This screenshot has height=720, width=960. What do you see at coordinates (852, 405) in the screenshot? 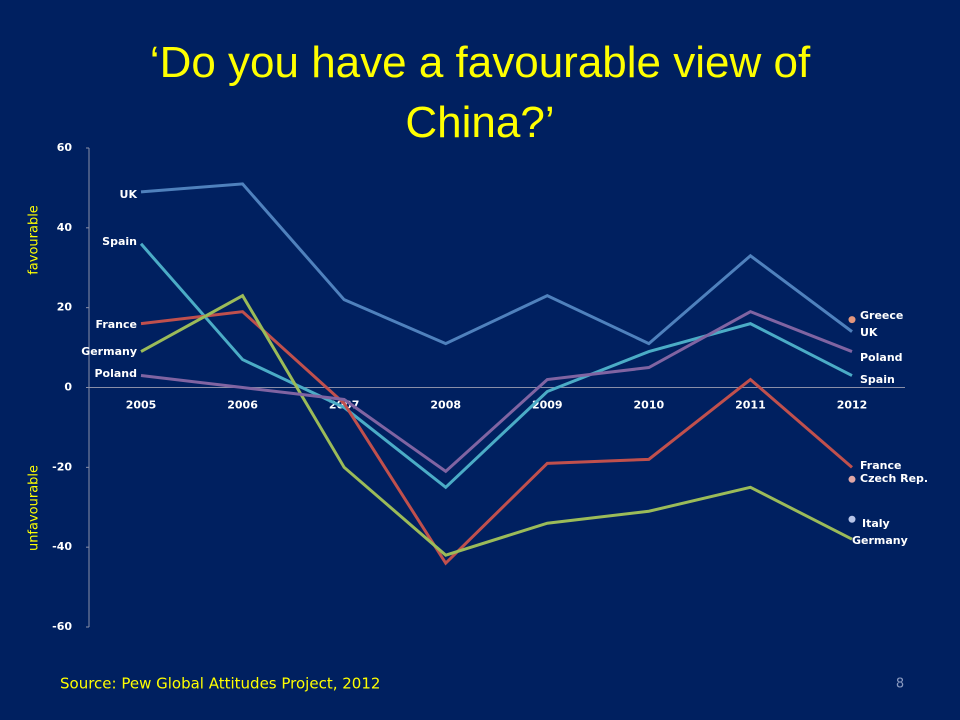
I see `x-tick-label: 2012` at bounding box center [852, 405].